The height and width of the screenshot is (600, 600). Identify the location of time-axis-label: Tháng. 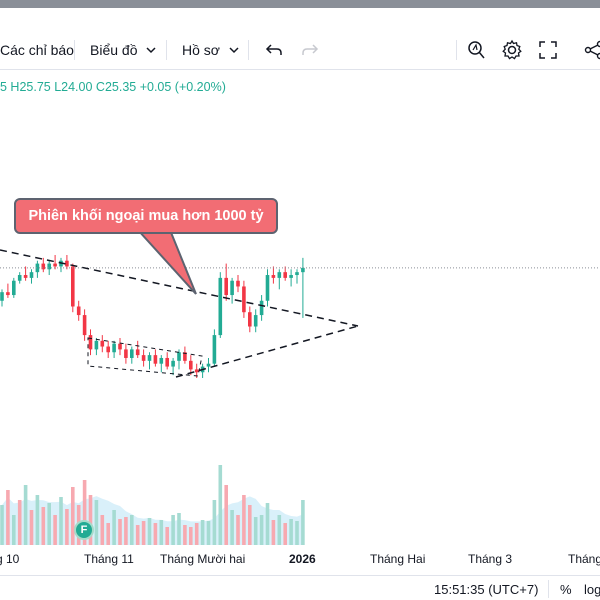
(584, 559).